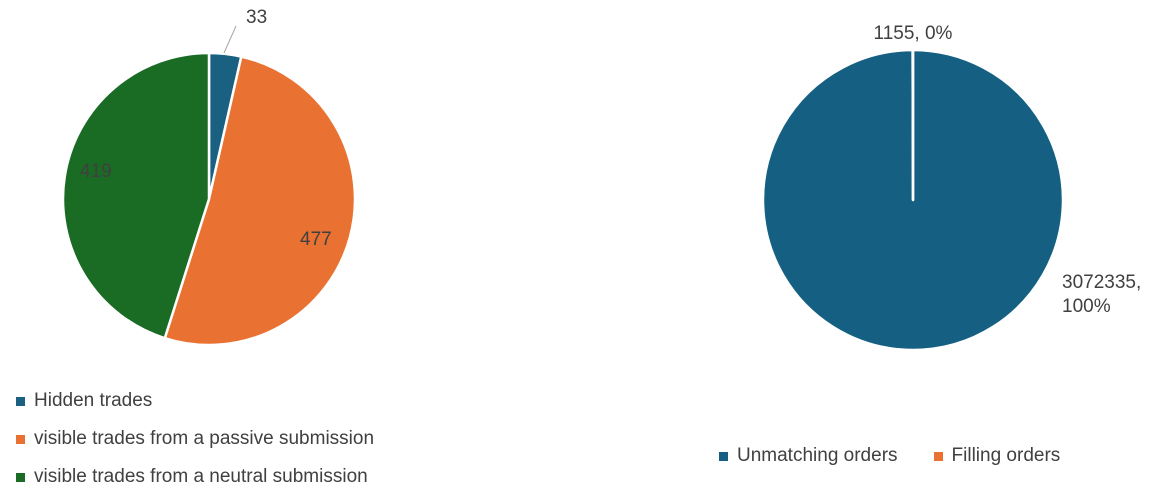 This screenshot has width=1163, height=496. What do you see at coordinates (316, 239) in the screenshot?
I see `data-label: 477` at bounding box center [316, 239].